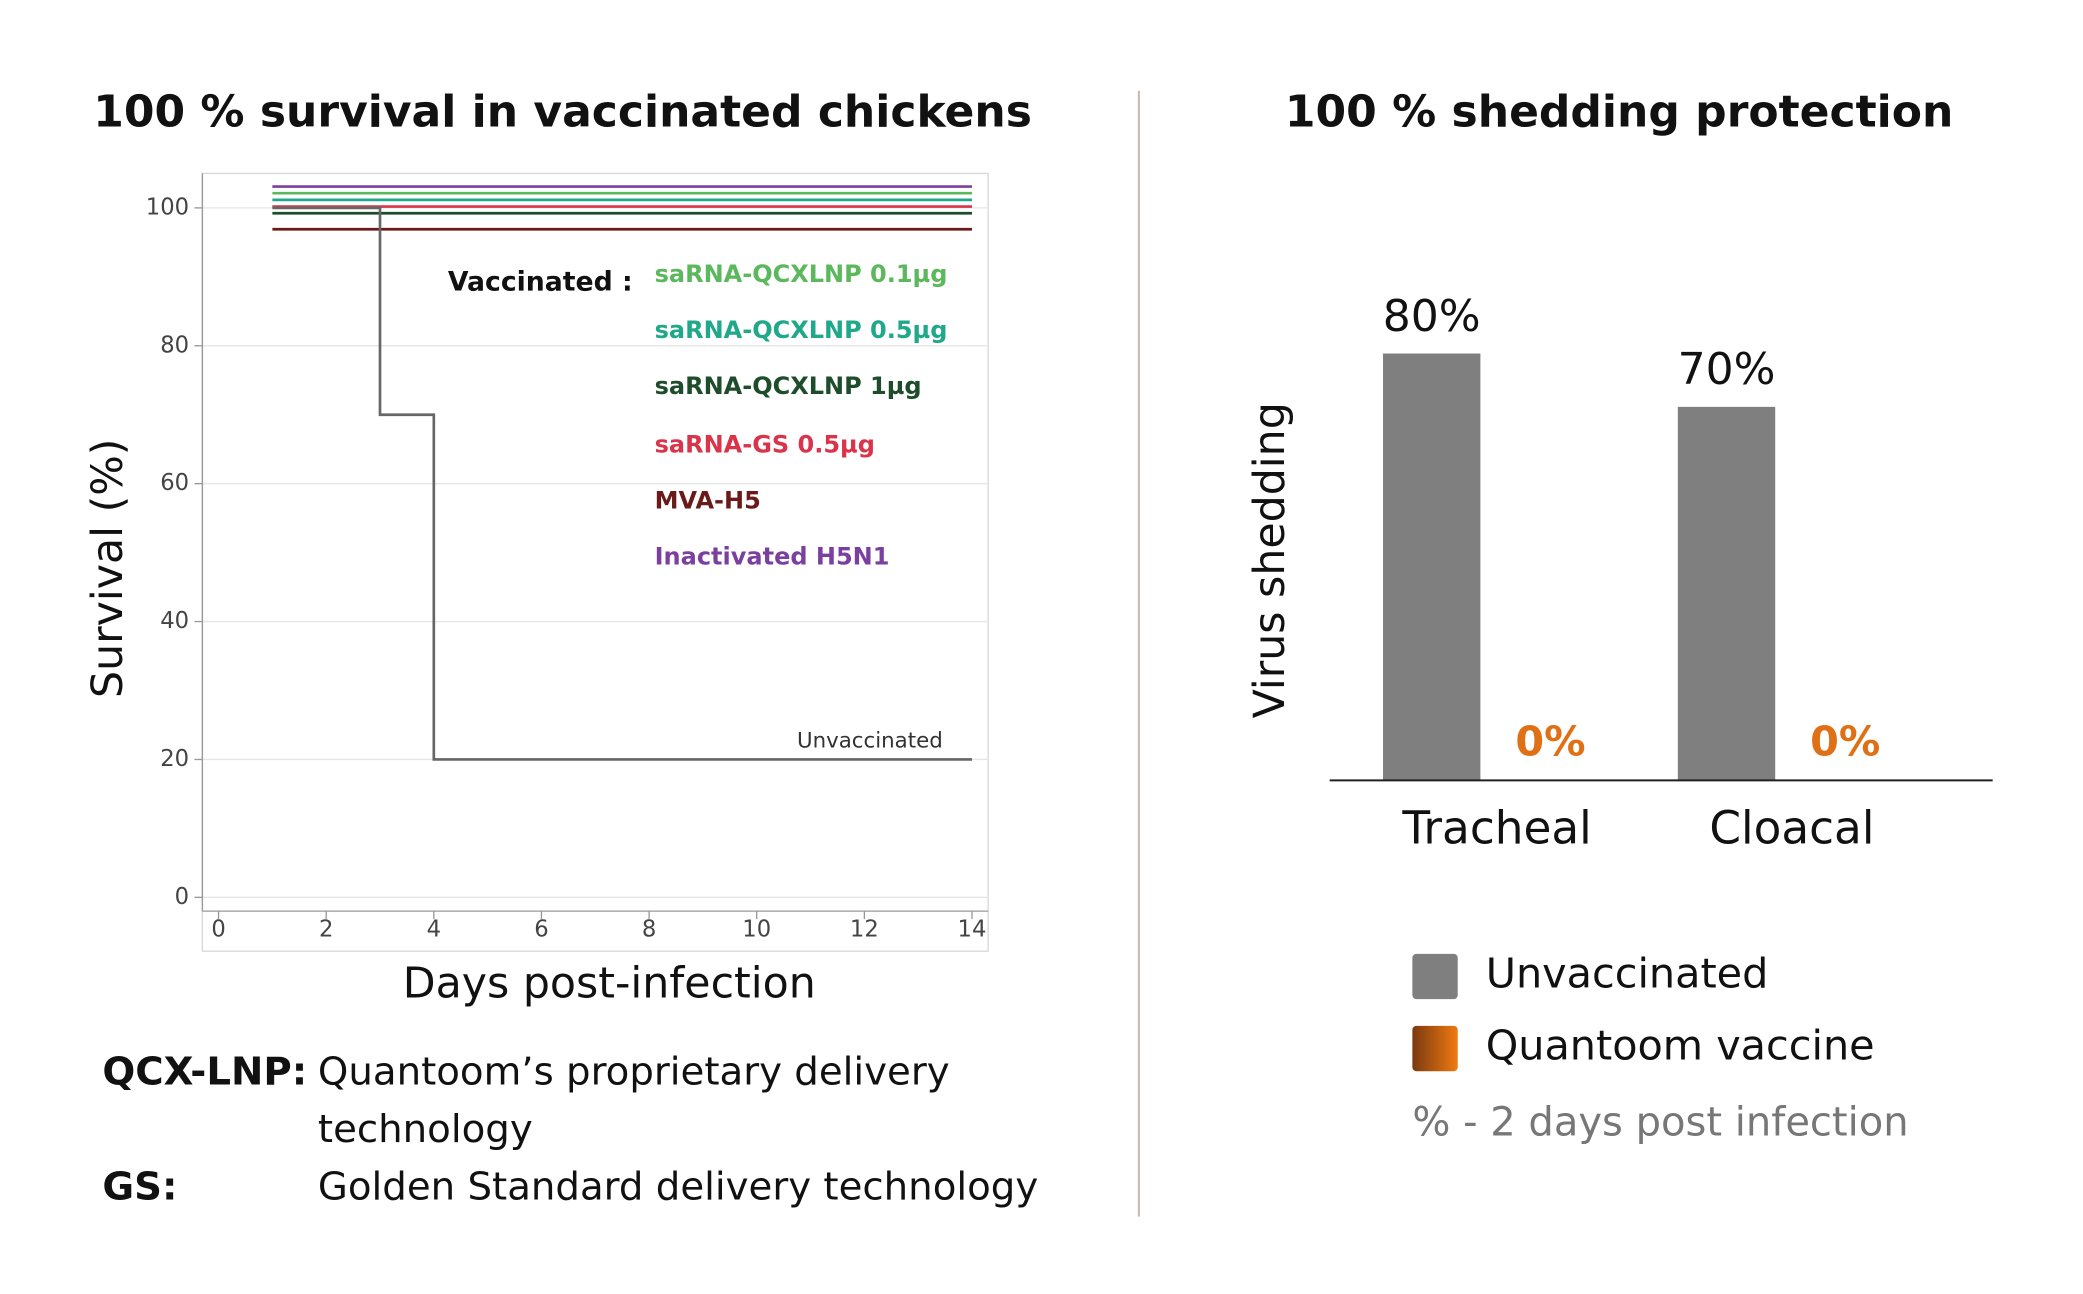 Image resolution: width=2083 pixels, height=1294 pixels. Describe the element at coordinates (218, 929) in the screenshot. I see `x-tick-label: 0` at that location.